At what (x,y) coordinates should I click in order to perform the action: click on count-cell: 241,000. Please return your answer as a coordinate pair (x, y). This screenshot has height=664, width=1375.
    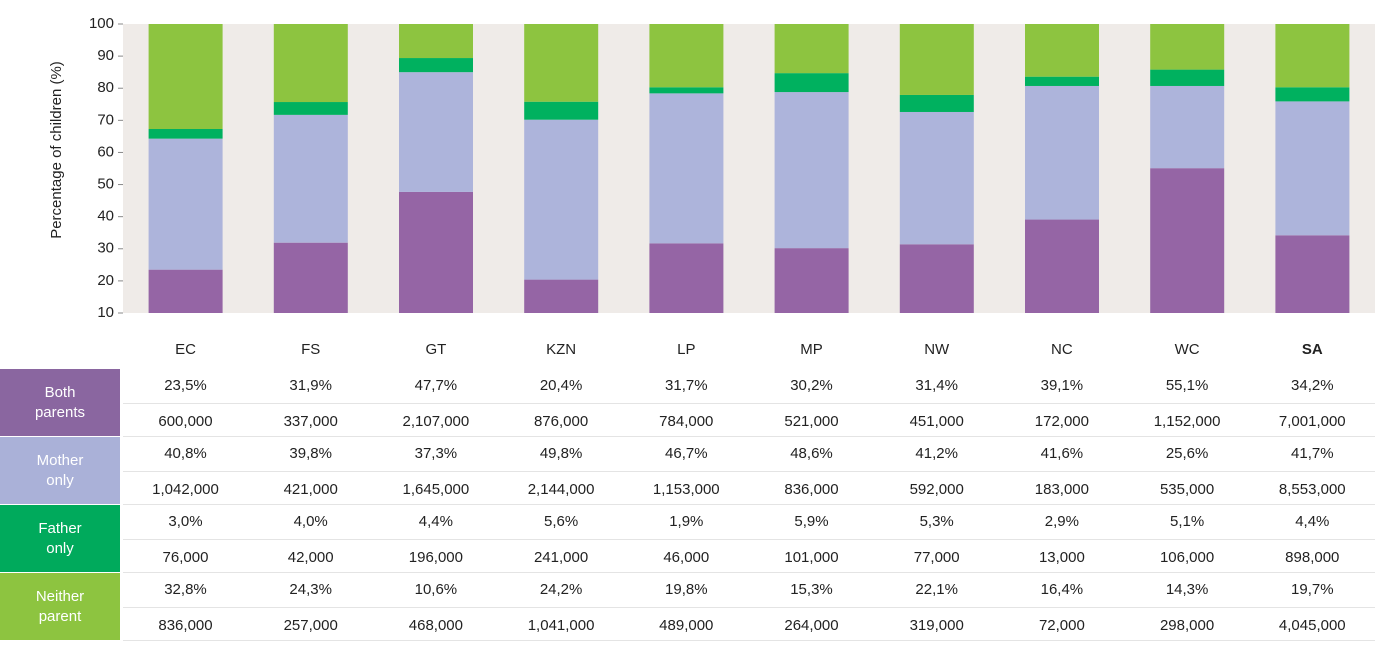
    Looking at the image, I should click on (561, 557).